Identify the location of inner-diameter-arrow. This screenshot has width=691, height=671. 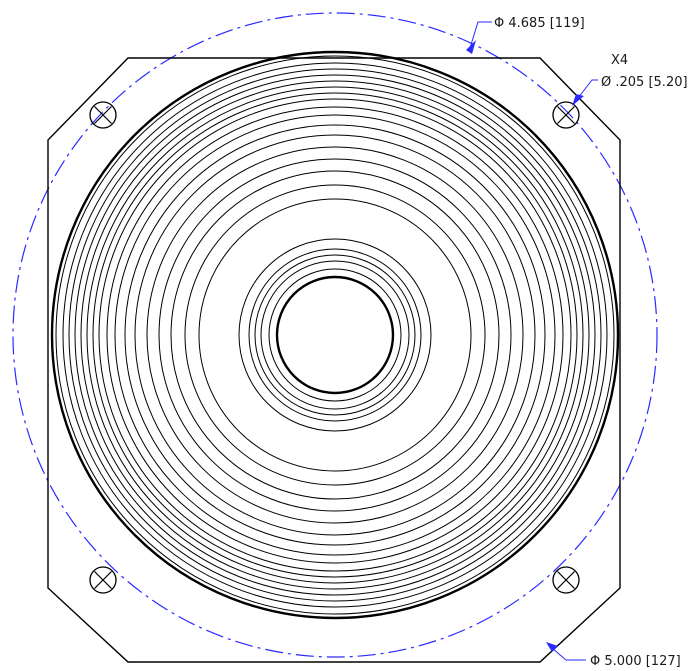
(471, 47).